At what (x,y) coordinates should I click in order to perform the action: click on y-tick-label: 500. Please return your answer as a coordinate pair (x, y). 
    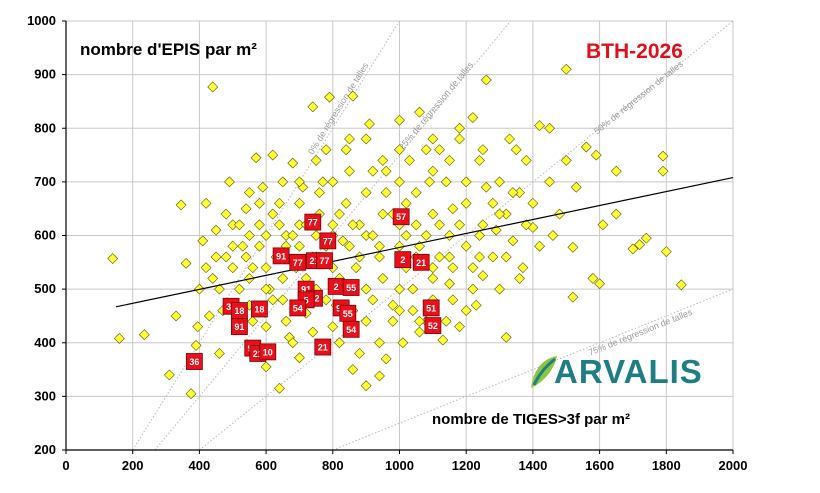
    Looking at the image, I should click on (45, 288).